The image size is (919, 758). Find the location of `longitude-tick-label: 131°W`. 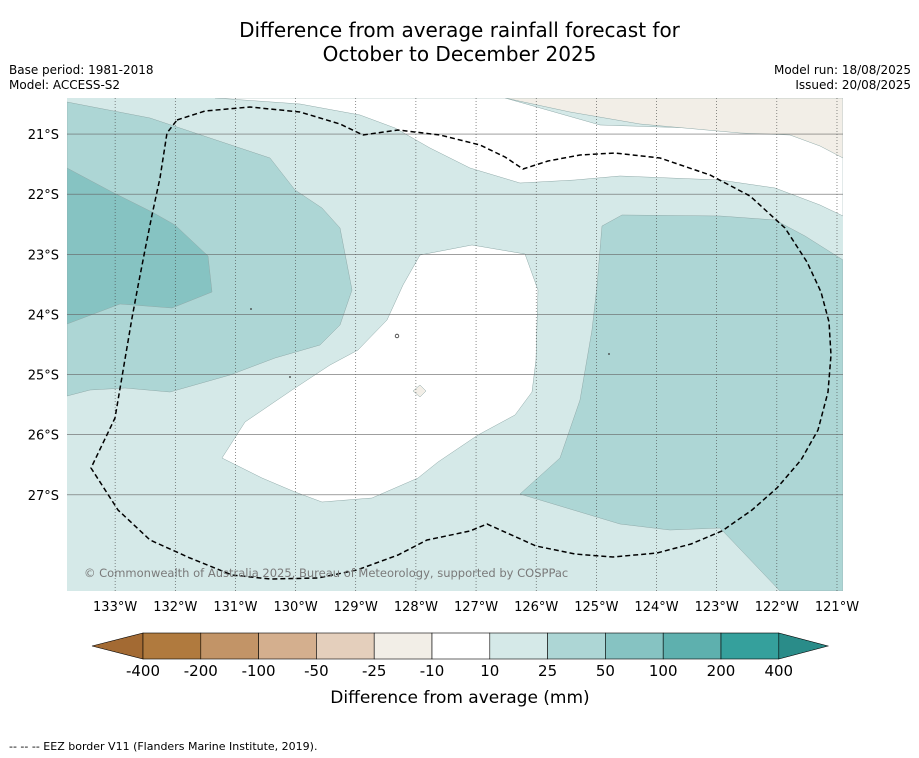

longitude-tick-label: 131°W is located at coordinates (235, 607).